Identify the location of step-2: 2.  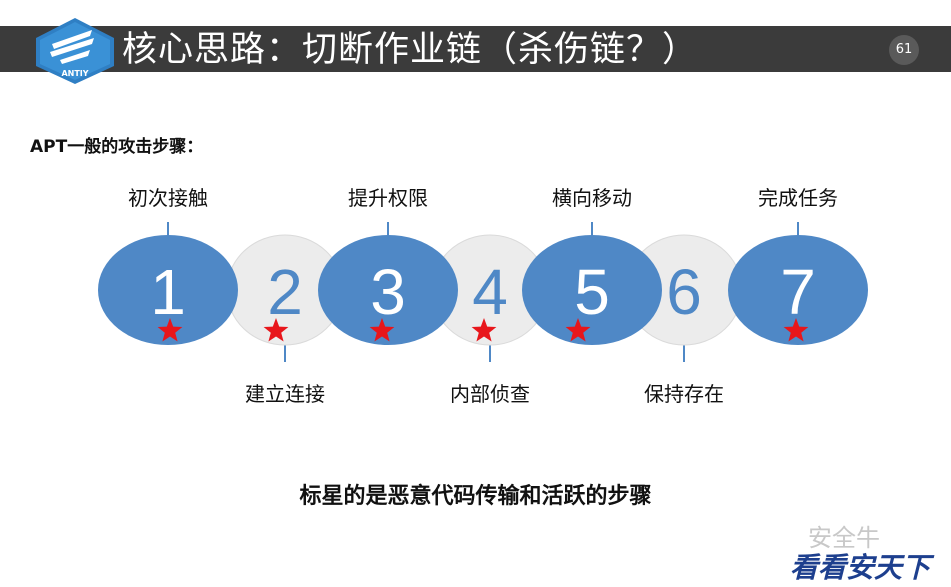
(285, 290).